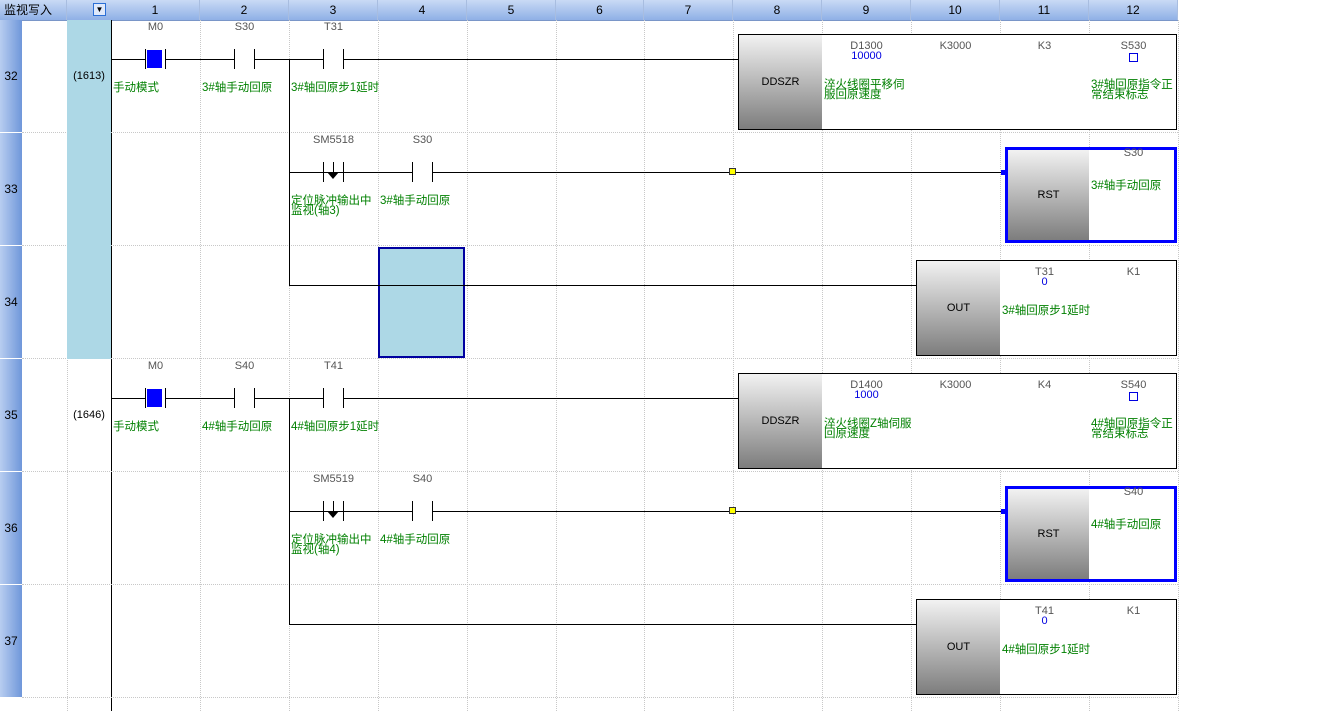 Image resolution: width=1341 pixels, height=711 pixels. What do you see at coordinates (1046, 650) in the screenshot?
I see `operand-comment: 4#轴回原步1延时` at bounding box center [1046, 650].